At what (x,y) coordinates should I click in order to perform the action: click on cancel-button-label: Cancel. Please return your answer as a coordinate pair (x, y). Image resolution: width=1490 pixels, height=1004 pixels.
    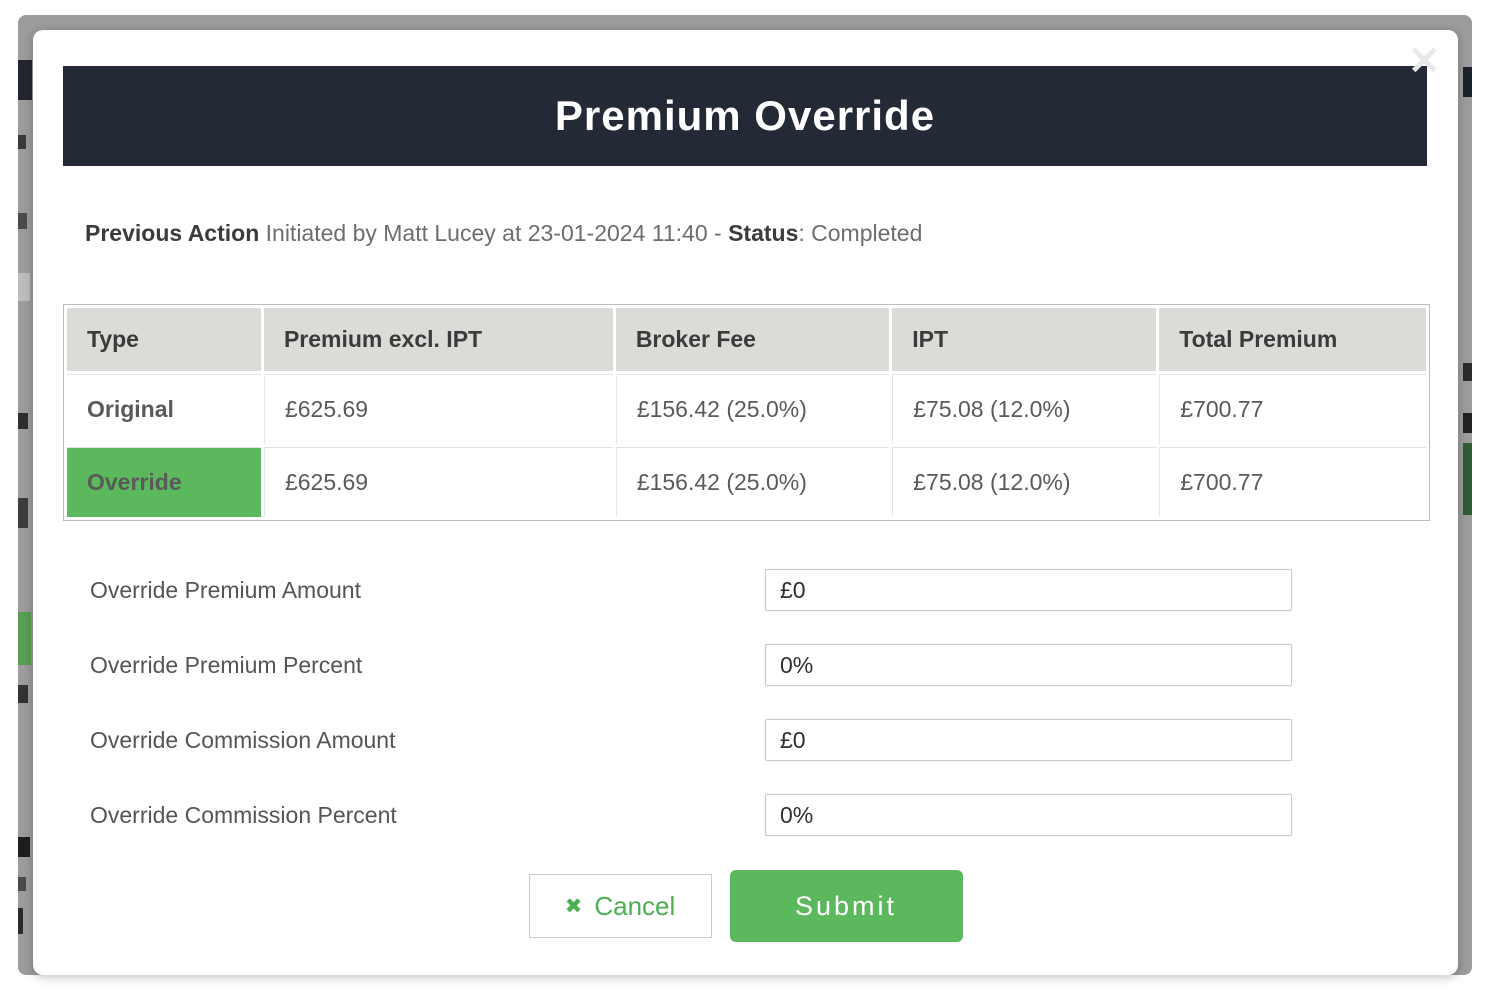
    Looking at the image, I should click on (635, 905).